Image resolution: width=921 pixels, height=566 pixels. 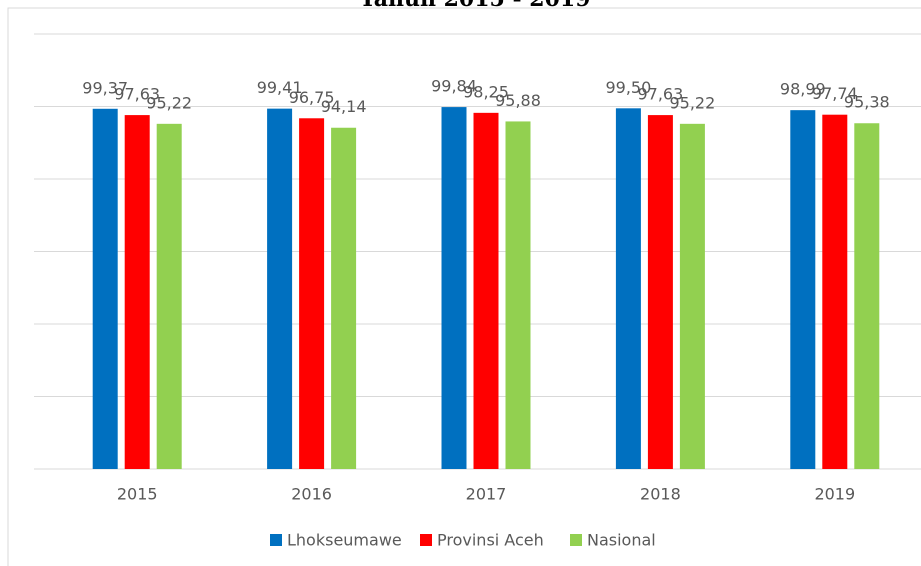 What do you see at coordinates (835, 93) in the screenshot?
I see `data-label: 97,74` at bounding box center [835, 93].